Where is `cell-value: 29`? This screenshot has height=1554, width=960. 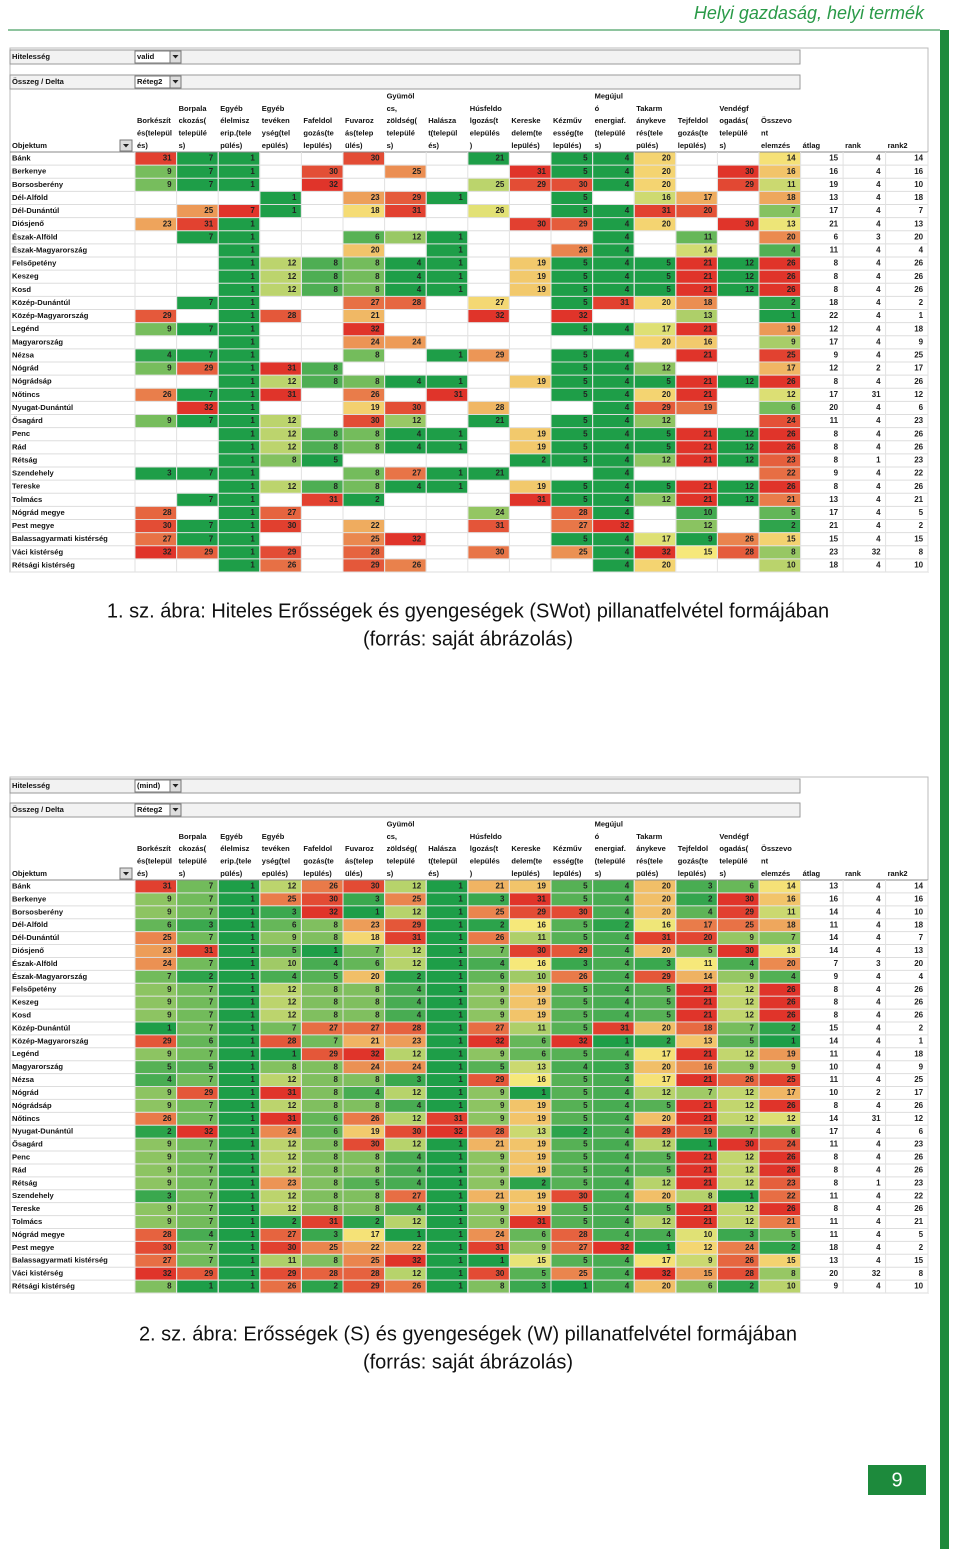
cell-value: 29 is located at coordinates (333, 1053).